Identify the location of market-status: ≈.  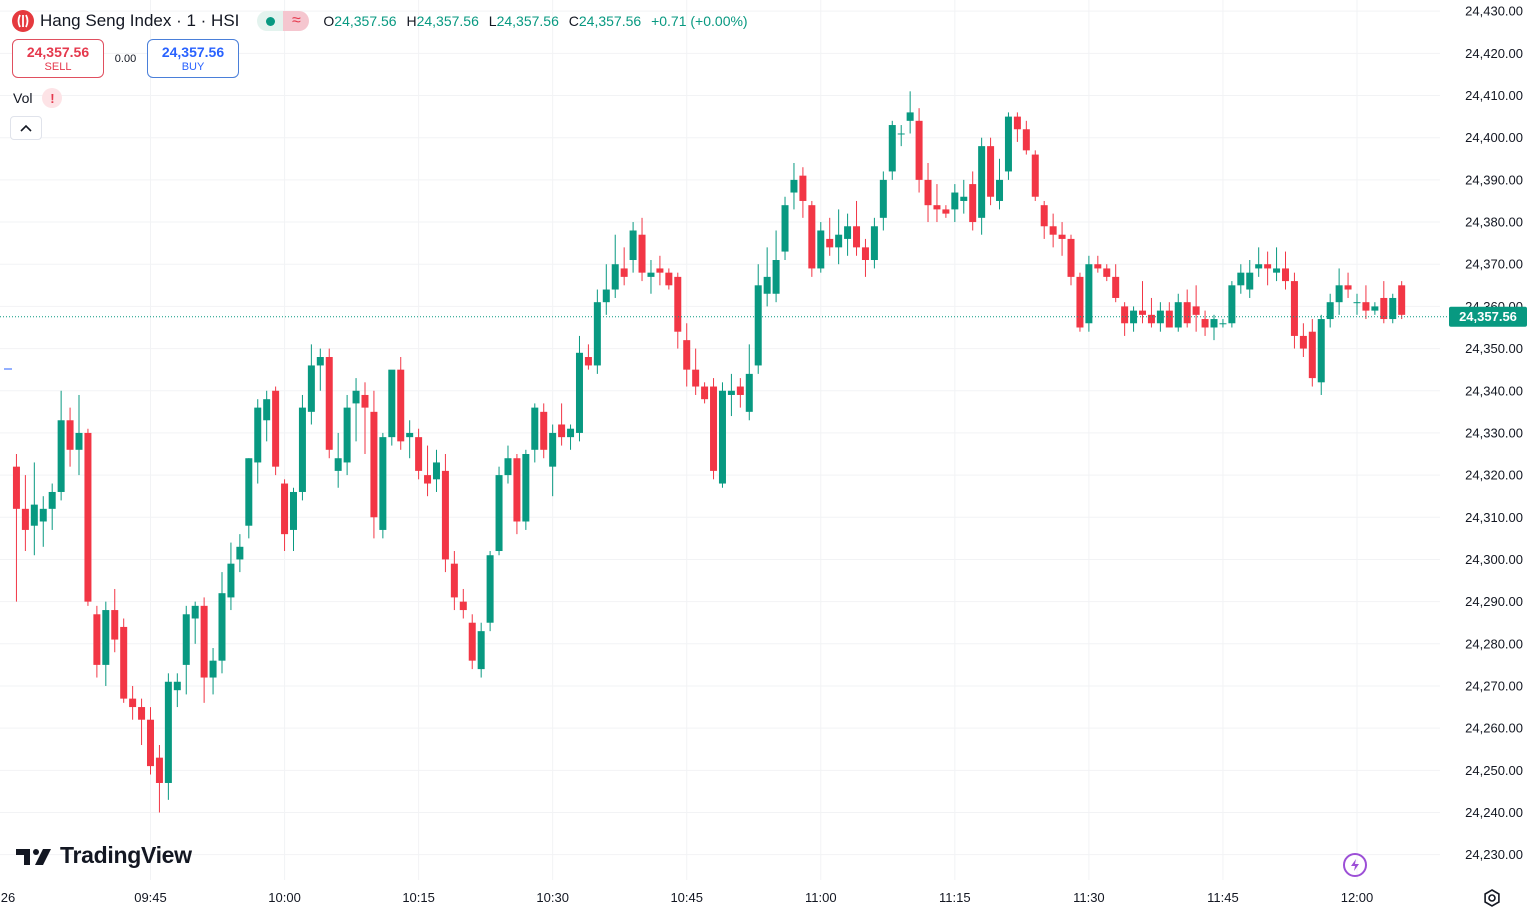
(283, 21).